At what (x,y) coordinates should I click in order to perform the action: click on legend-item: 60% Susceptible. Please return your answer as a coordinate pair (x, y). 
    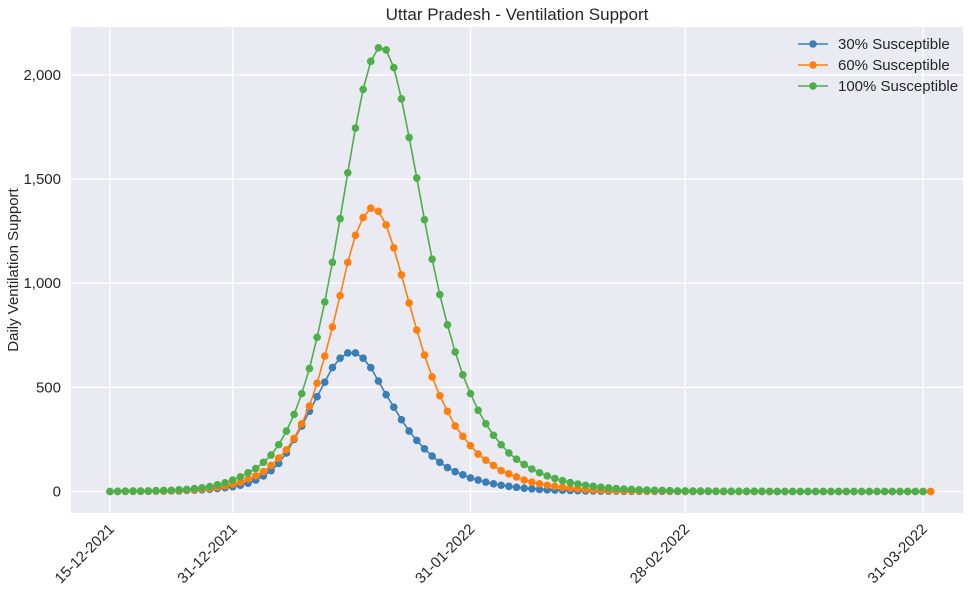
    Looking at the image, I should click on (874, 65).